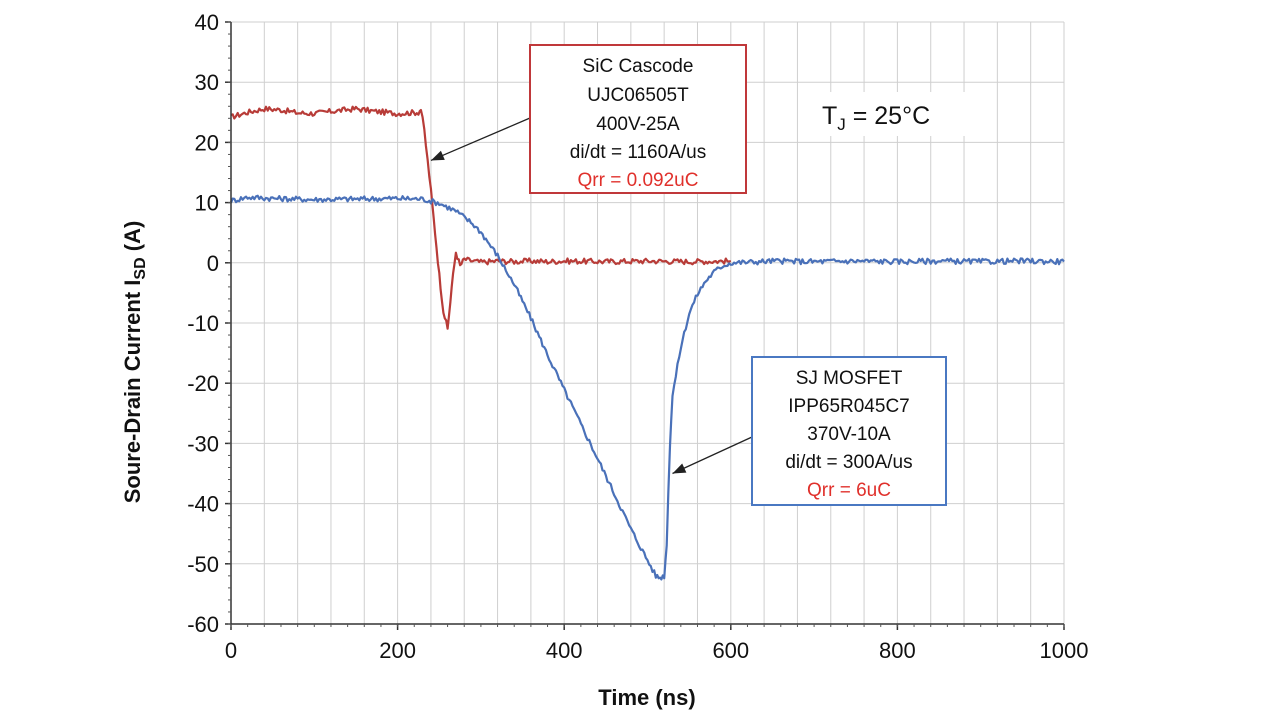 The height and width of the screenshot is (721, 1280). I want to click on y-tick-label: -30, so click(203, 443).